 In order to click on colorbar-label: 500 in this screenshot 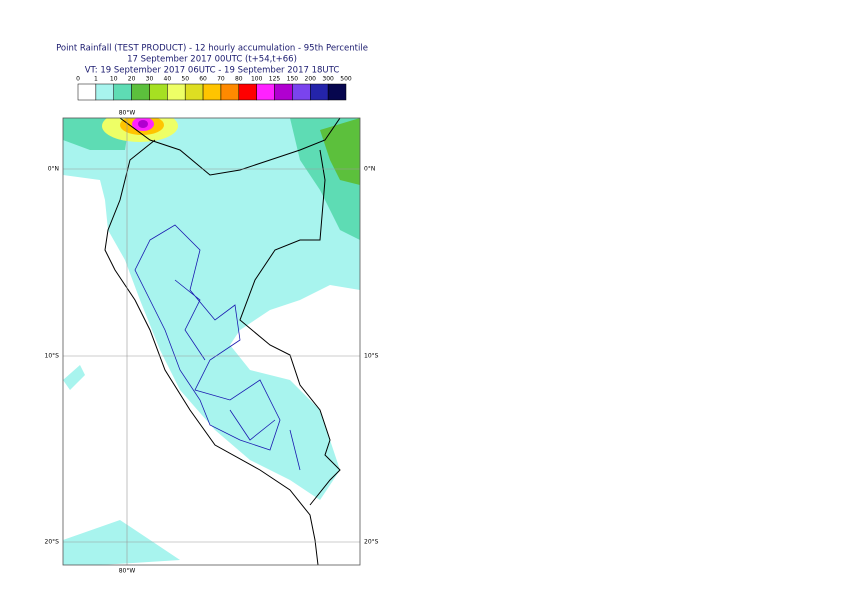, I will do `click(346, 79)`.